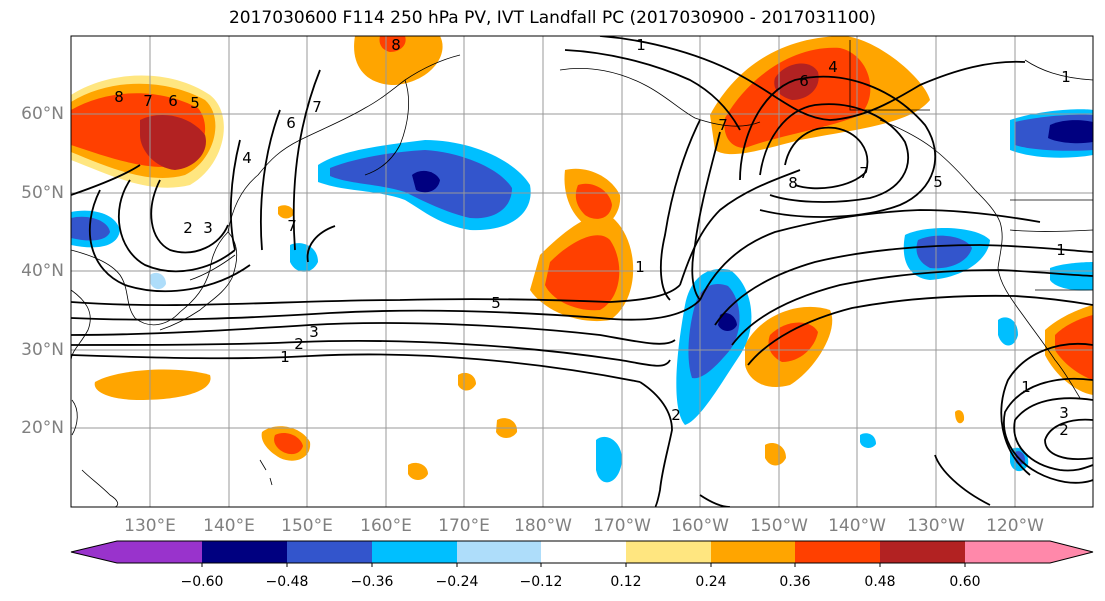  Describe the element at coordinates (42, 193) in the screenshot. I see `latitude-label: 50°N` at that location.